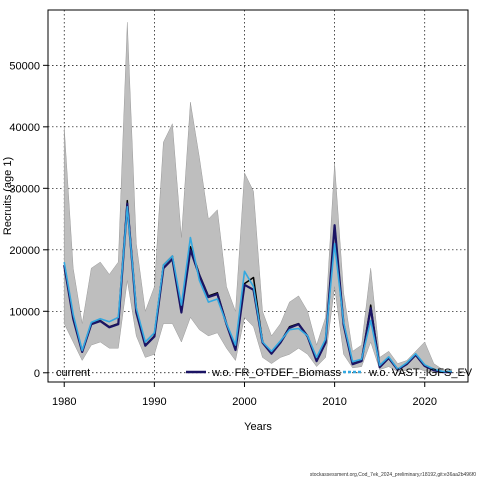 This screenshot has width=480, height=480. Describe the element at coordinates (244, 402) in the screenshot. I see `x-tick-label: 2000` at that location.